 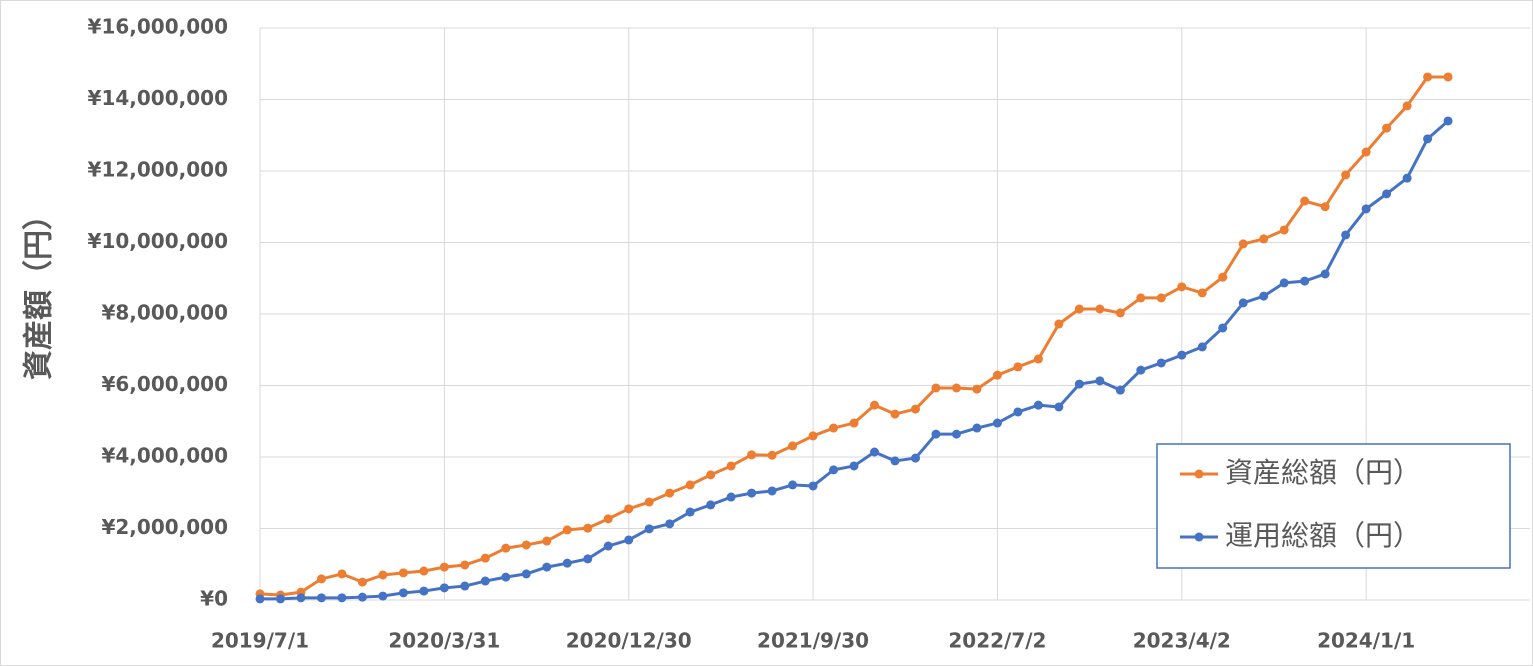 I want to click on x-tick-label: 2019/7/1, so click(x=260, y=641).